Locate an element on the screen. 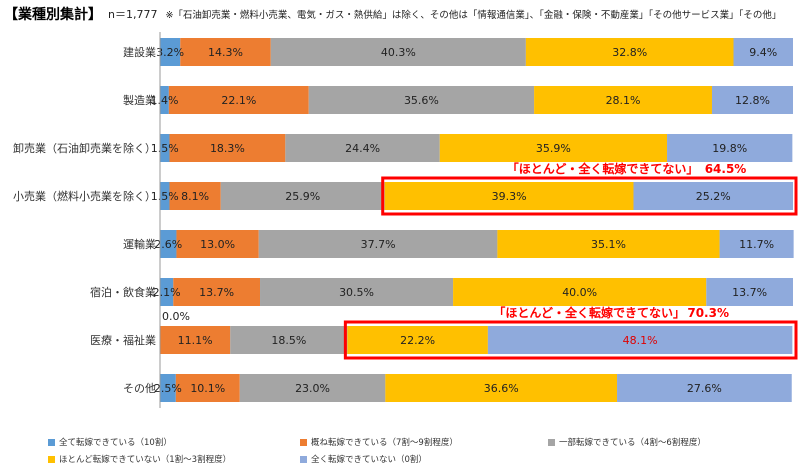 Image resolution: width=800 pixels, height=468 pixels. data-label: 19.8% is located at coordinates (729, 148).